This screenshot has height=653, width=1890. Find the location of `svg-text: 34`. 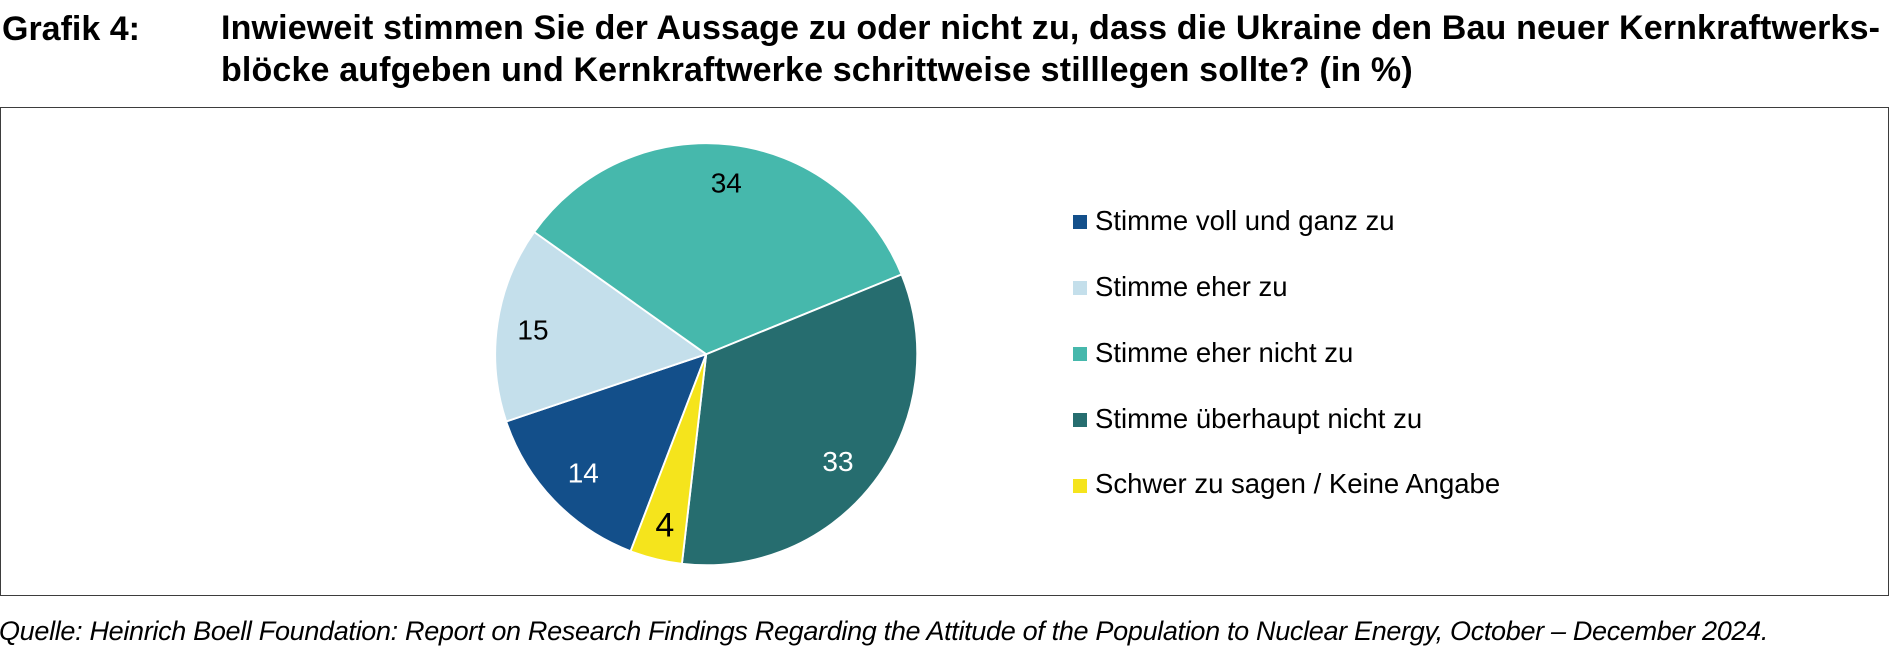

svg-text: 34 is located at coordinates (726, 182).